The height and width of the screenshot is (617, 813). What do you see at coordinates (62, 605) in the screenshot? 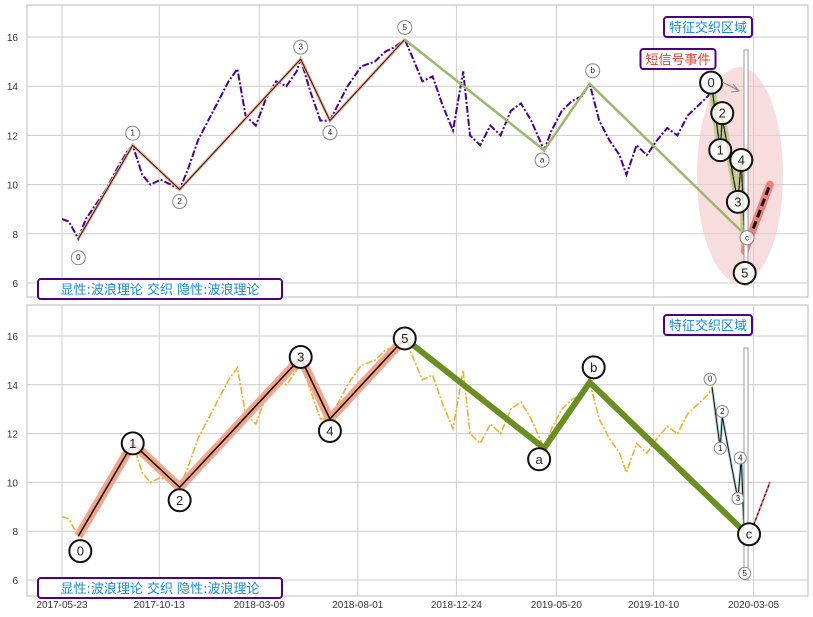
I see `x-tick-label: 2017-05-23` at bounding box center [62, 605].